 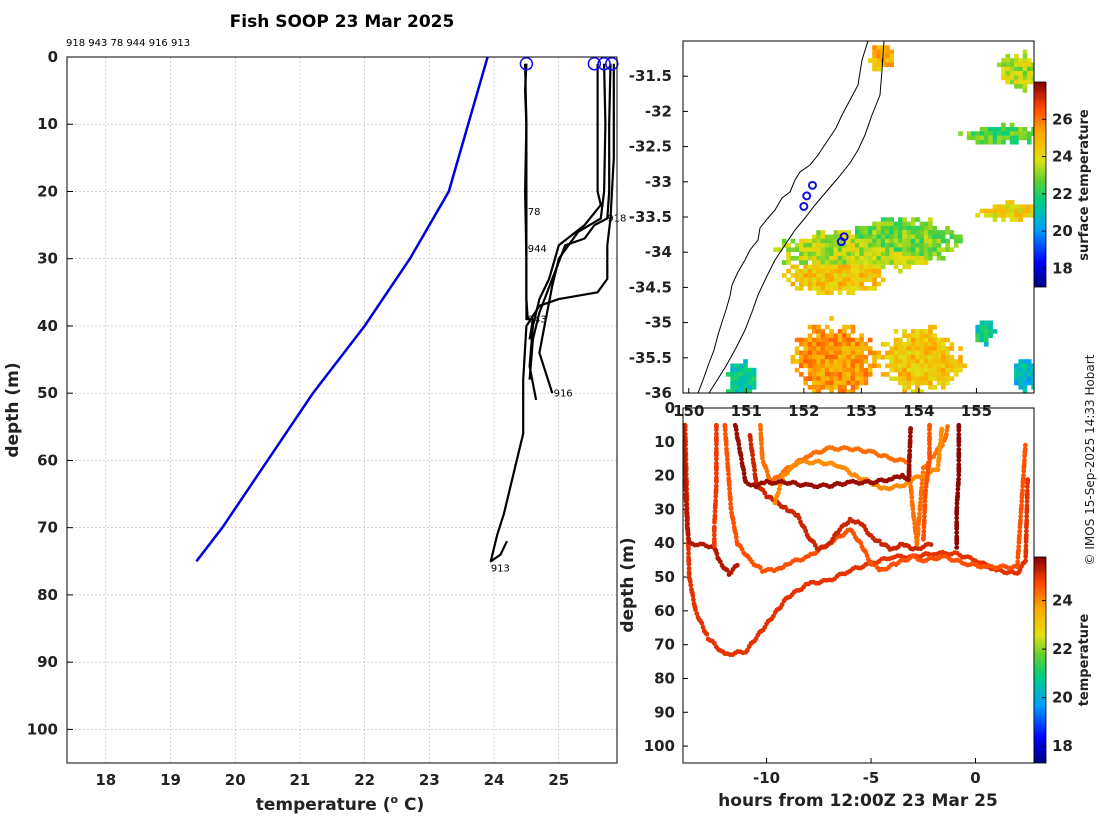 I want to click on sst-colorbar-tick-label: 18, so click(x=1062, y=268).